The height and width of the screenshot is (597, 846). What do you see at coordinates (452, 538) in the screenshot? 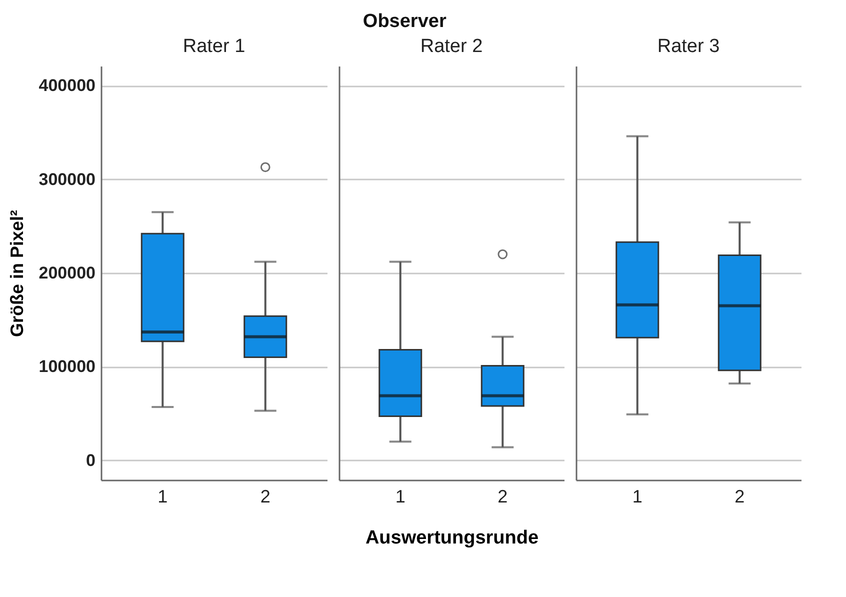
I see `x-axis-title: Auswertungsrunde` at bounding box center [452, 538].